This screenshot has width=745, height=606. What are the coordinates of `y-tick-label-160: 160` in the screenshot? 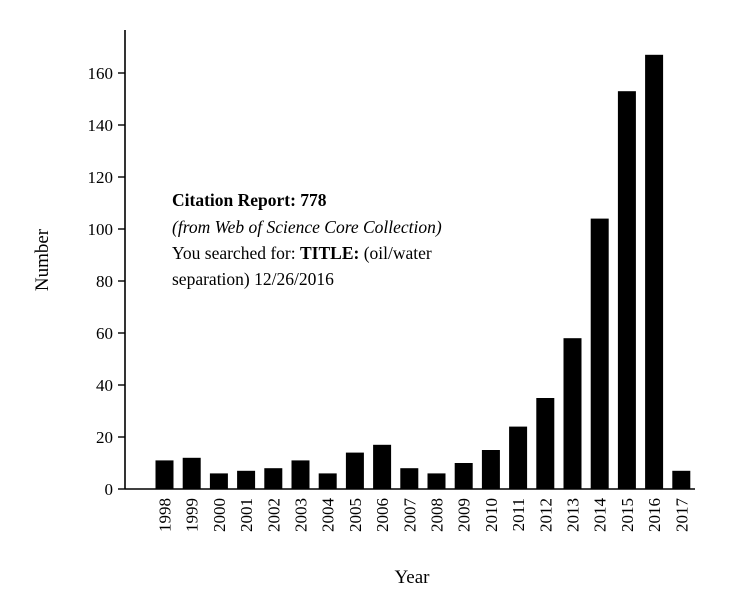 It's located at (101, 73).